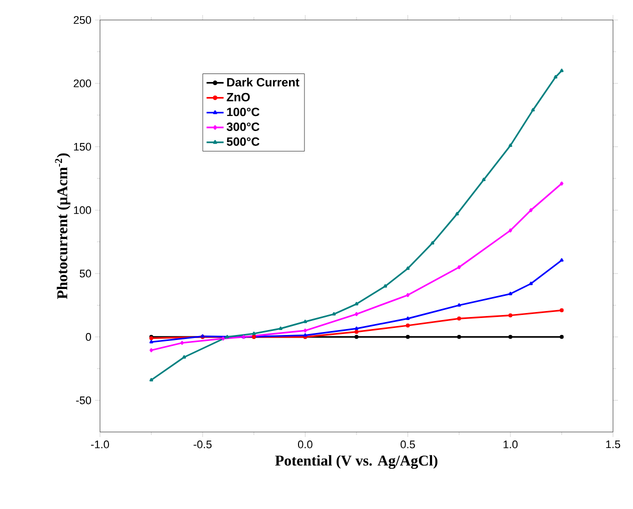 This screenshot has height=509, width=633. What do you see at coordinates (305, 444) in the screenshot?
I see `x-tick-label: 0.0` at bounding box center [305, 444].